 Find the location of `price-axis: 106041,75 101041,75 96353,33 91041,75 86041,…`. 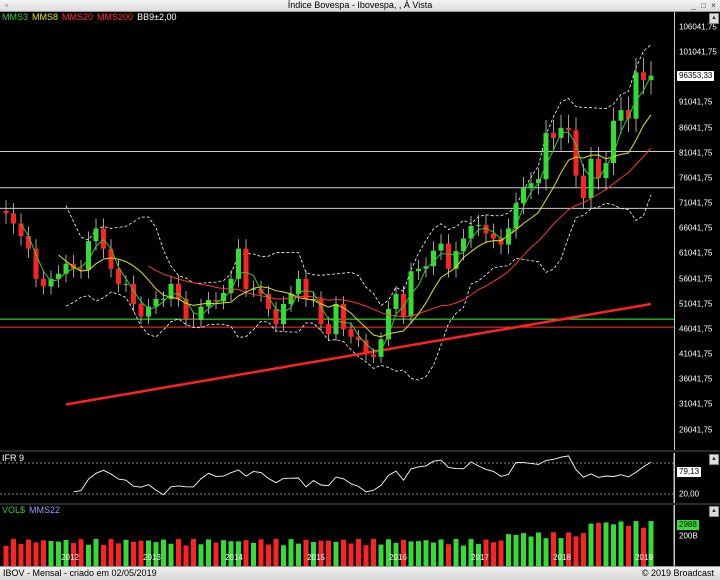

price-axis: 106041,75 101041,75 96353,33 91041,75 86041,… is located at coordinates (697, 231).